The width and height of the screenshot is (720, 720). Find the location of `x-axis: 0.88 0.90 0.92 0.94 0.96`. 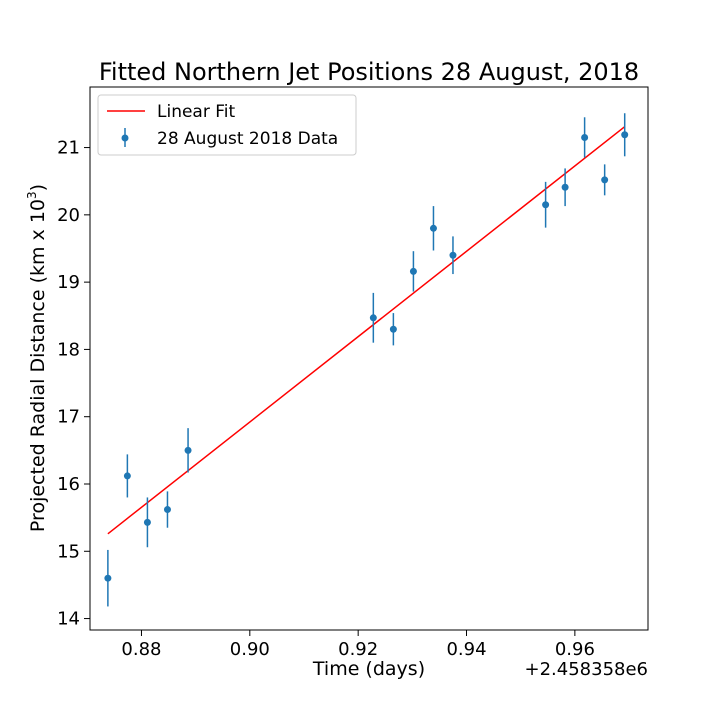

x-axis: 0.88 0.90 0.92 0.94 0.96 is located at coordinates (358, 645).